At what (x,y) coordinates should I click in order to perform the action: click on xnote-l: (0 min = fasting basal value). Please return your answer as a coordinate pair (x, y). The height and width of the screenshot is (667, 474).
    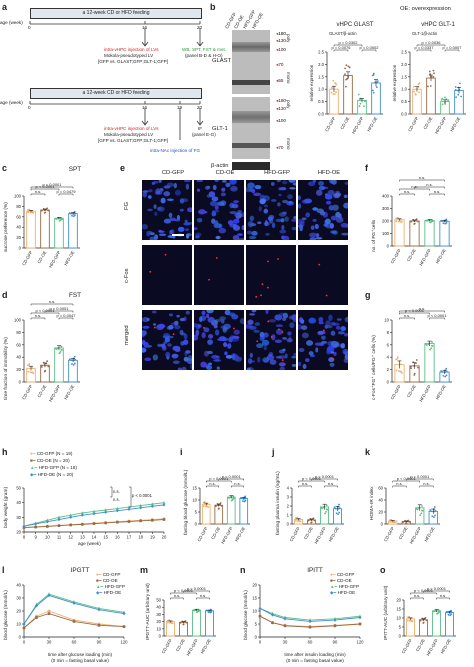
    Looking at the image, I should click on (80, 660).